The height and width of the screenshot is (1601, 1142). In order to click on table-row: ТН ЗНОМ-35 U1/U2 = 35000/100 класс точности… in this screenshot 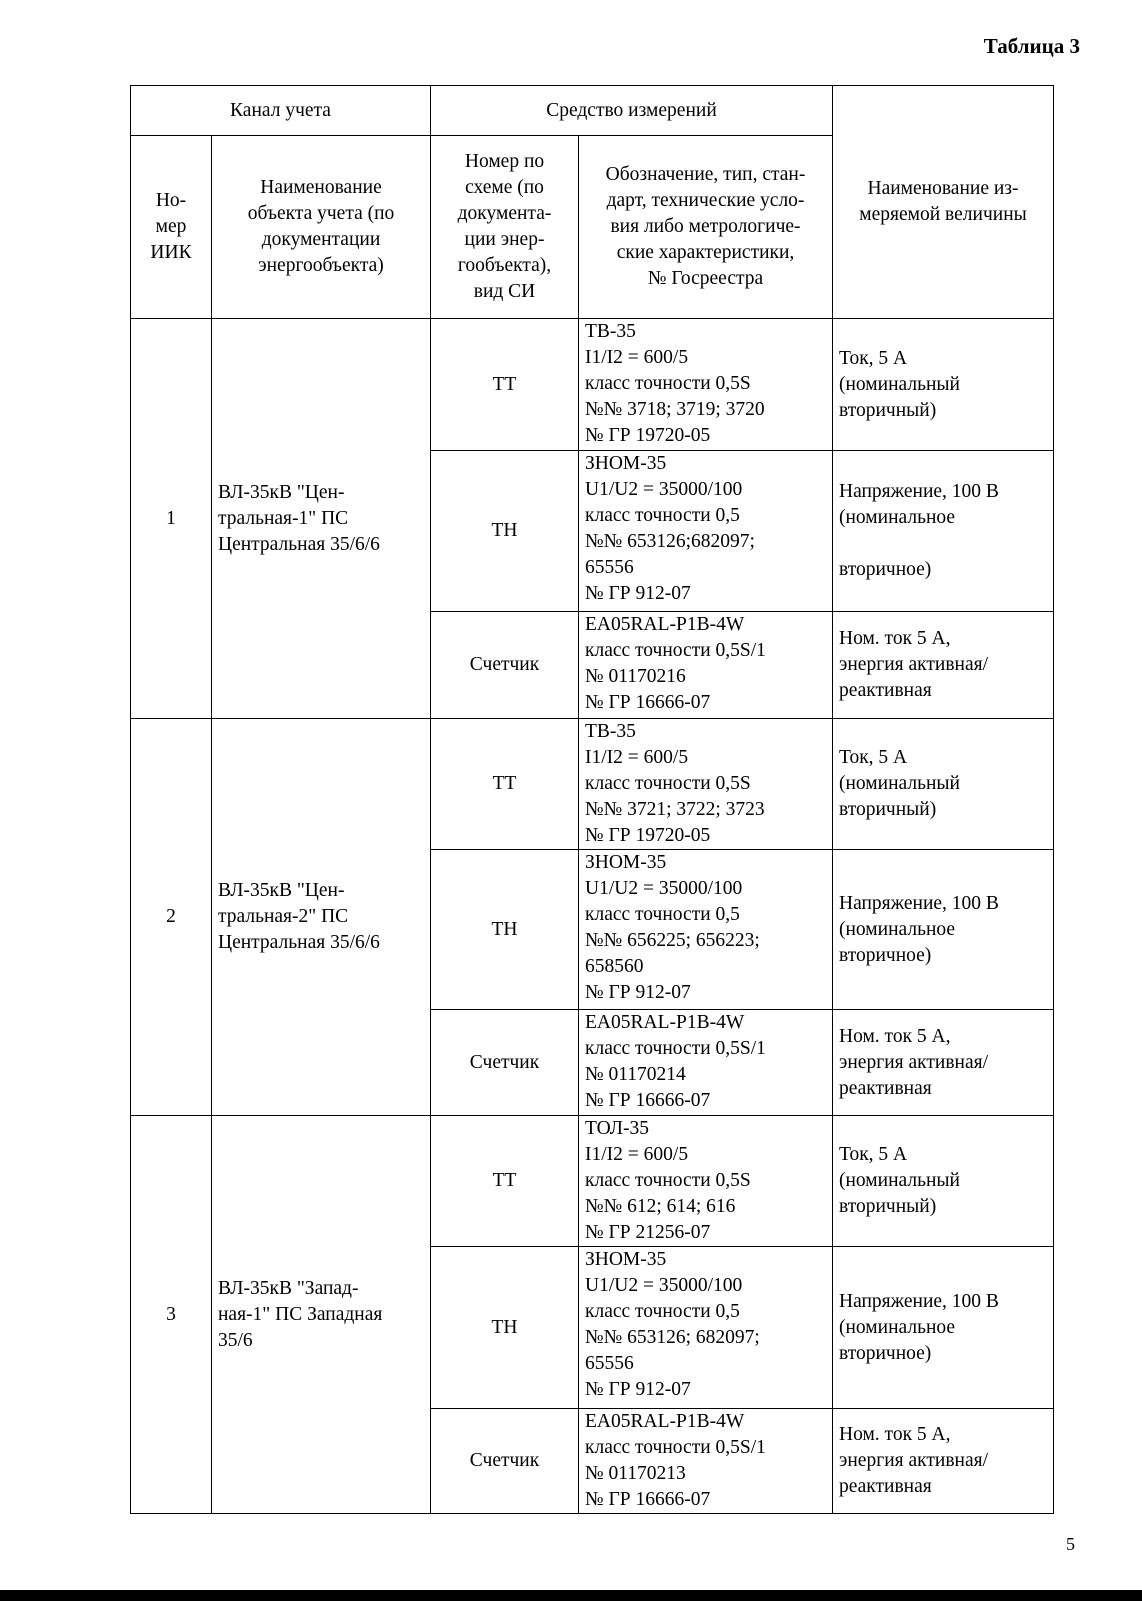, I will do `click(592, 1327)`.